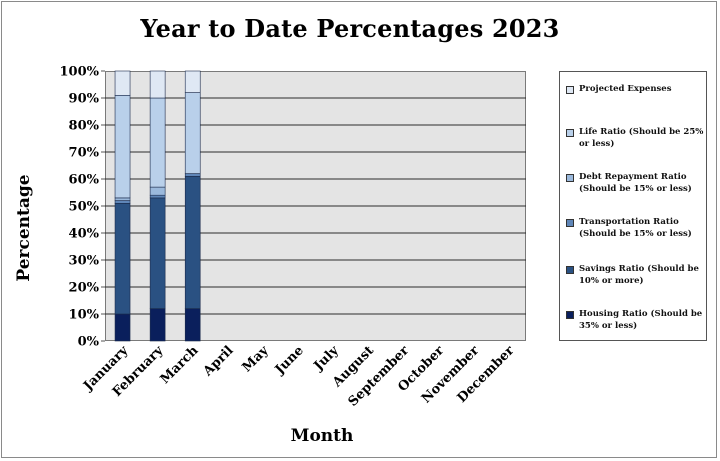 The height and width of the screenshot is (461, 720). What do you see at coordinates (84, 315) in the screenshot?
I see `y-tick-label: 10%` at bounding box center [84, 315].